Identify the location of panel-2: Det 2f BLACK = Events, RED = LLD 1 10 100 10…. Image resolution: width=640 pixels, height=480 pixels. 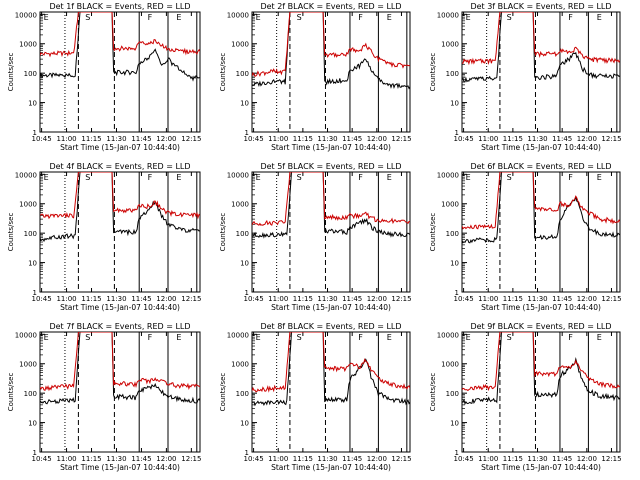
(315, 77).